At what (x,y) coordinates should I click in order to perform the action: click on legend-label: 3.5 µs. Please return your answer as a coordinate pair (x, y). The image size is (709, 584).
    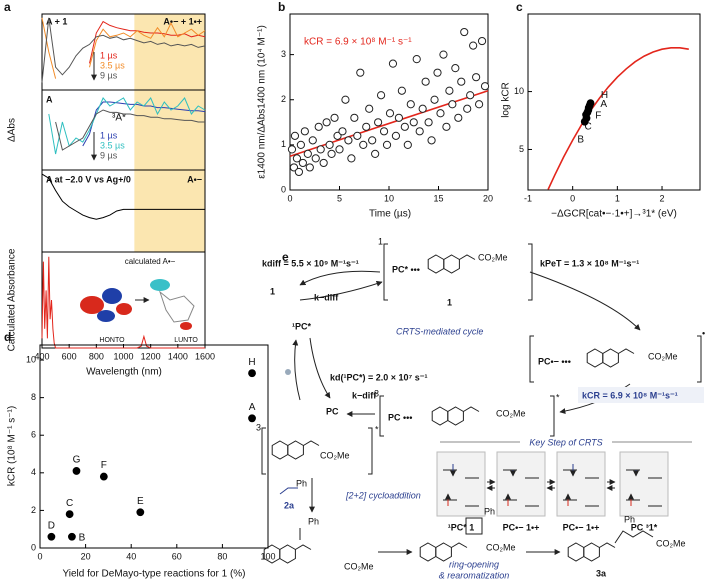
    Looking at the image, I should click on (112, 145).